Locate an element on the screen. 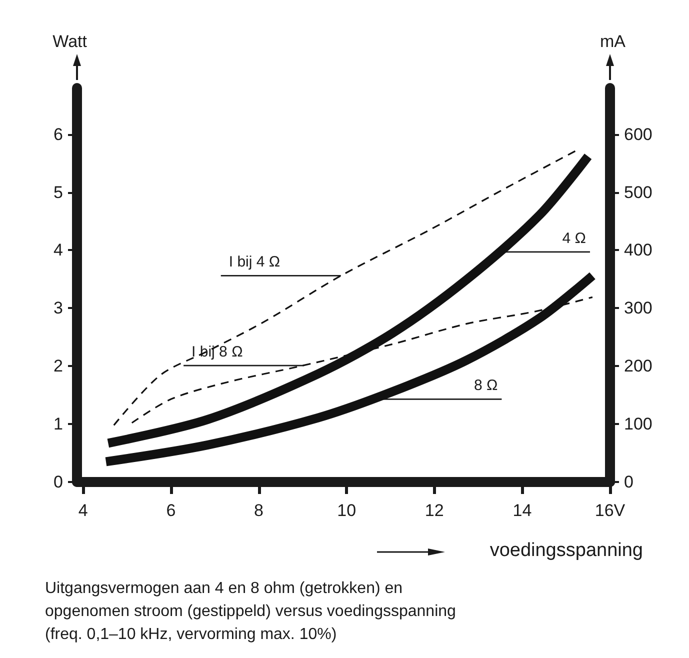  x-tick-label: 16V is located at coordinates (610, 510).